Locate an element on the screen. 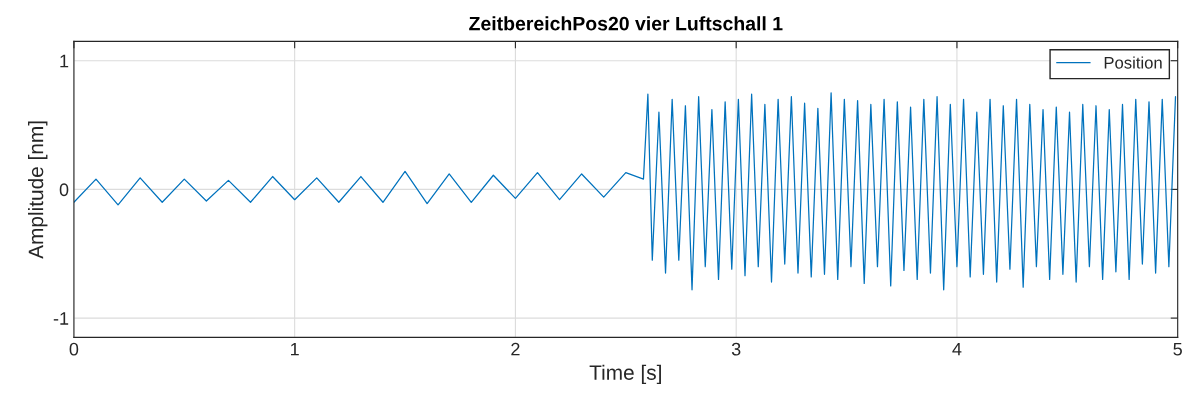 The image size is (1192, 414). x-tick-label: 4 is located at coordinates (957, 349).